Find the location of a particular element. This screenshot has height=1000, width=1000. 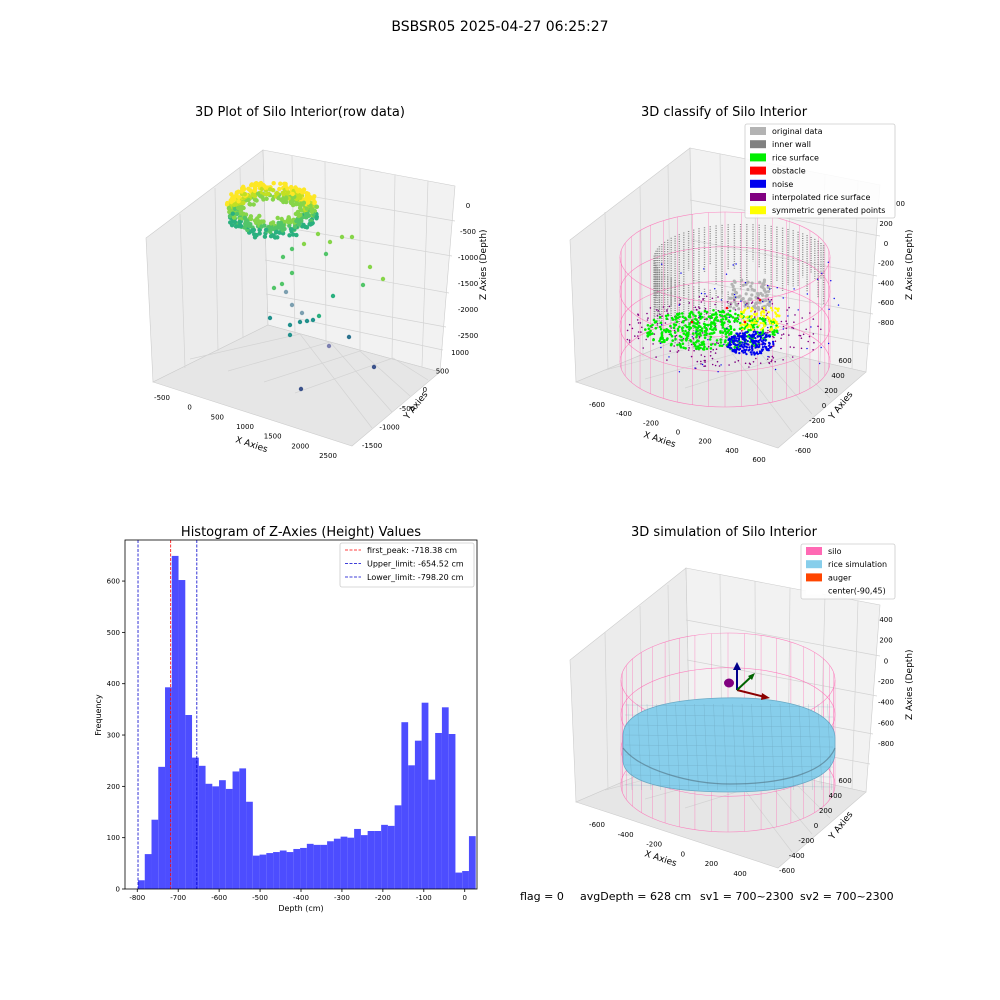

histogram-x-tick: -400 is located at coordinates (301, 898).